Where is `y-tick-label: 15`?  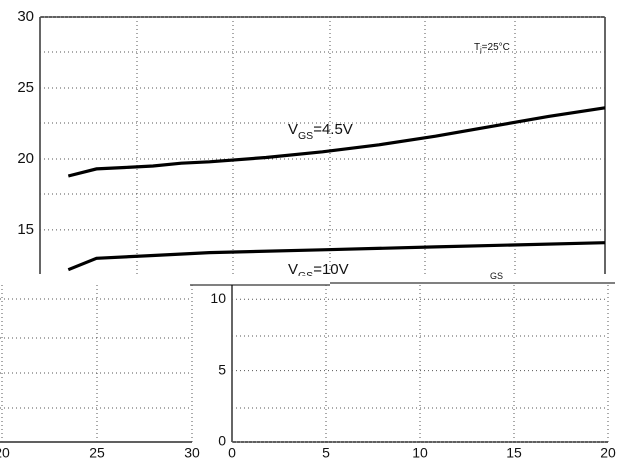 y-tick-label: 15 is located at coordinates (25, 229).